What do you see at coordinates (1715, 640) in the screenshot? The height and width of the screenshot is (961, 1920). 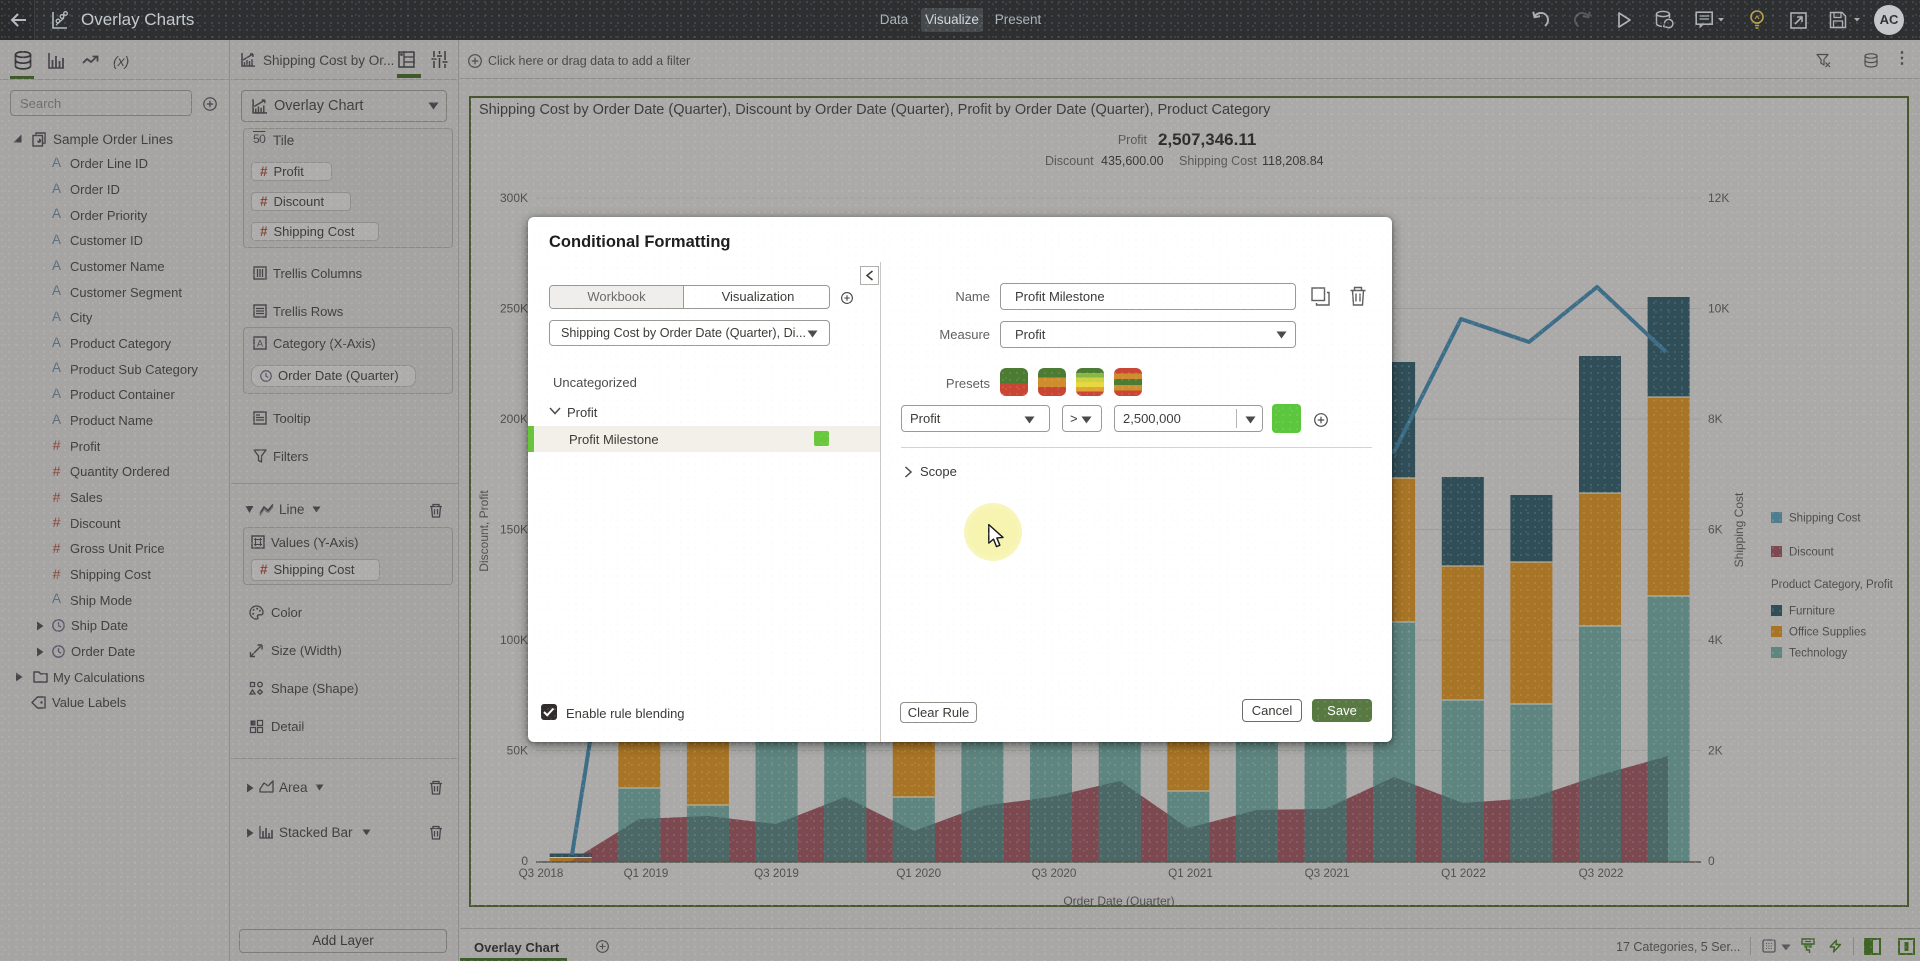 I see `svg-text: 4K` at bounding box center [1715, 640].